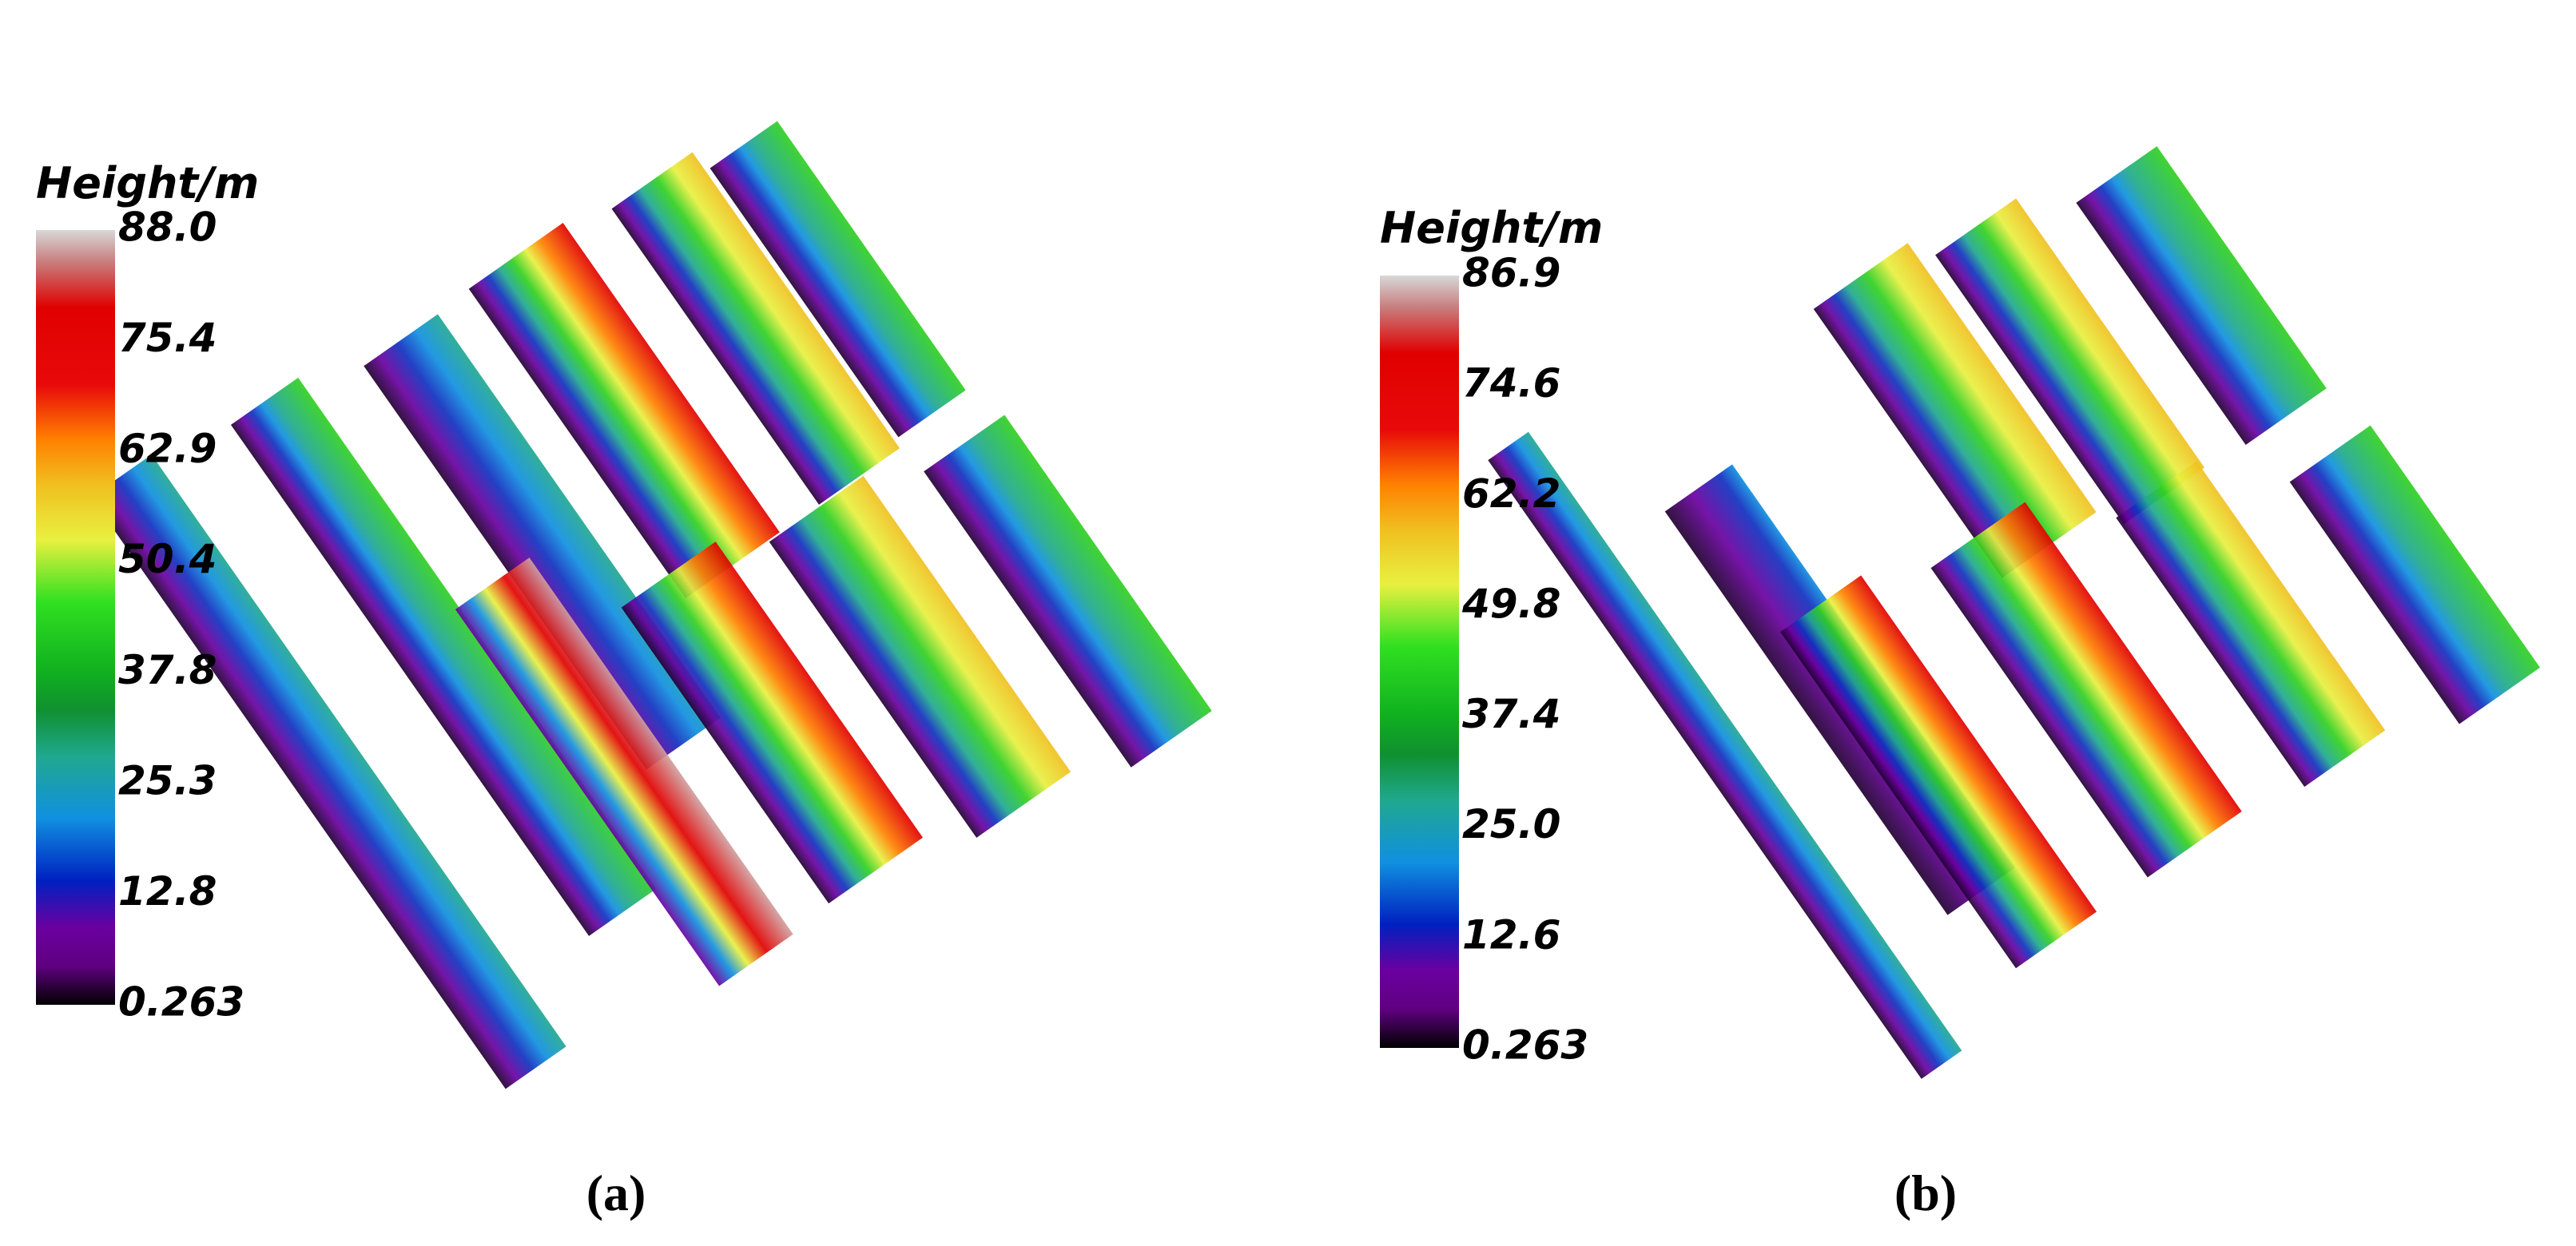 The width and height of the screenshot is (2576, 1246). I want to click on panel-caption: (a), so click(616, 1193).